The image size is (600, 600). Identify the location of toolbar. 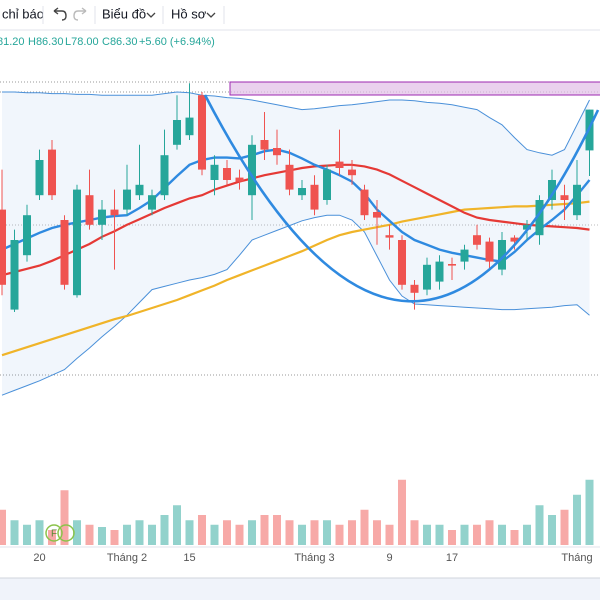
(300, 15).